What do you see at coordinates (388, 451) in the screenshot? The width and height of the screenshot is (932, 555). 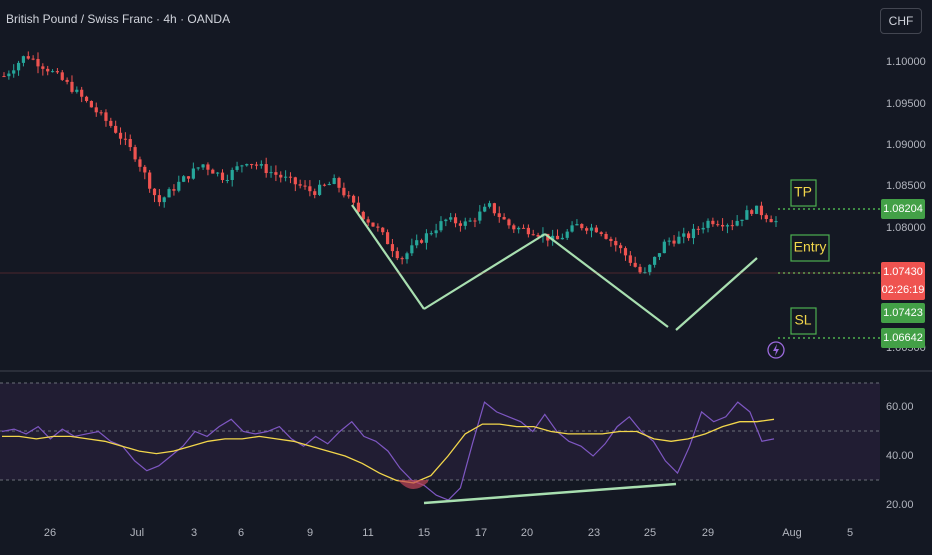 I see `rsi-ma-line` at bounding box center [388, 451].